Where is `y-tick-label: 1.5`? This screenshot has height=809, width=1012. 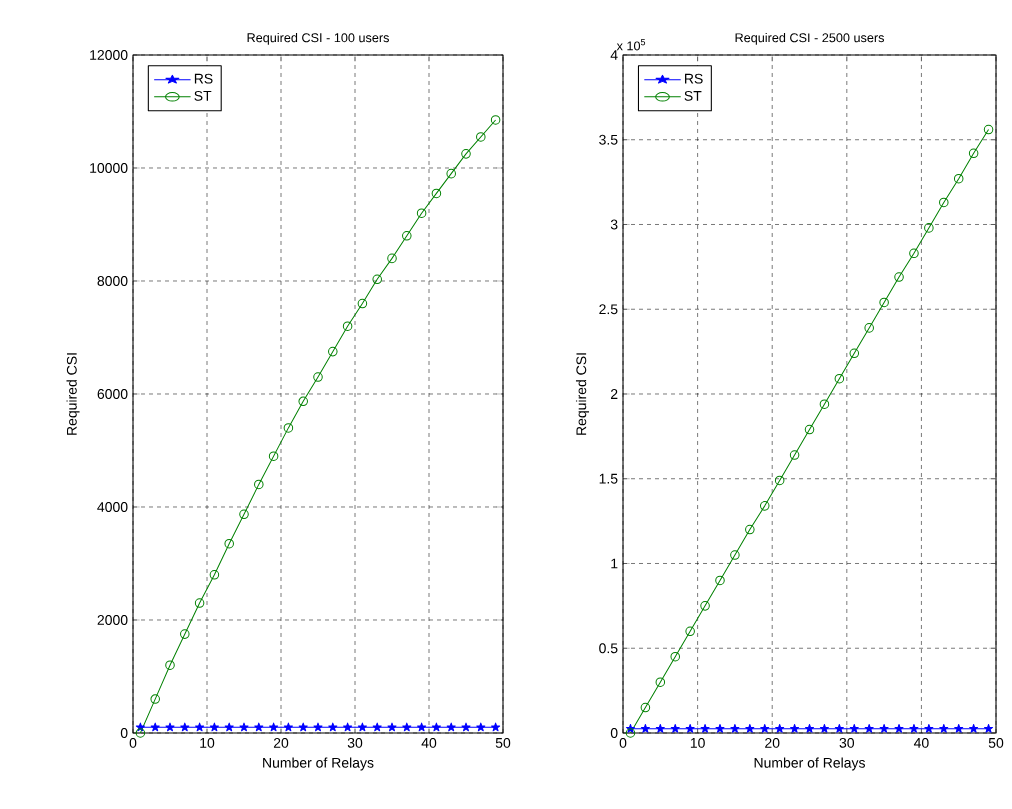 y-tick-label: 1.5 is located at coordinates (608, 478).